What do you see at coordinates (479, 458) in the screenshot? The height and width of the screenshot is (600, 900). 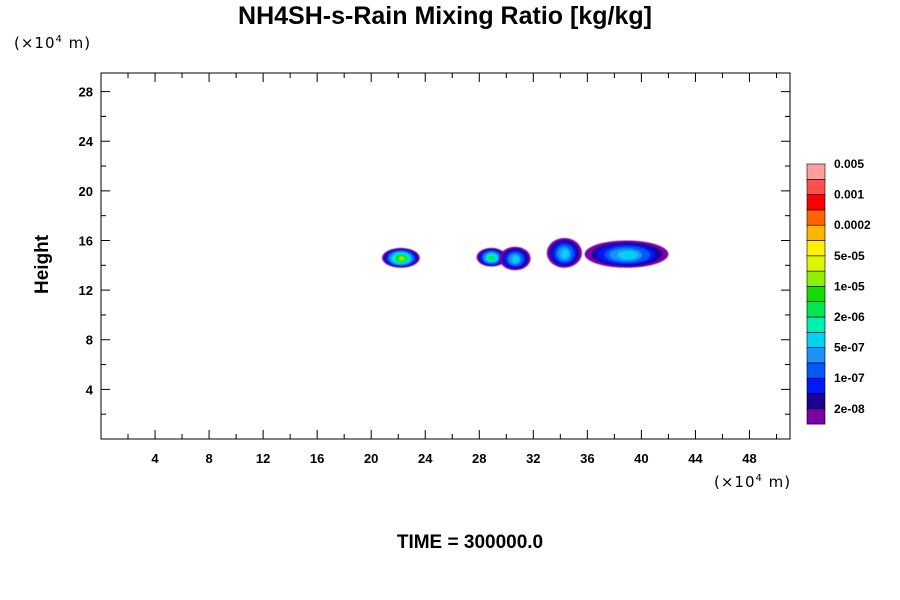 I see `x-tick-label: 28` at bounding box center [479, 458].